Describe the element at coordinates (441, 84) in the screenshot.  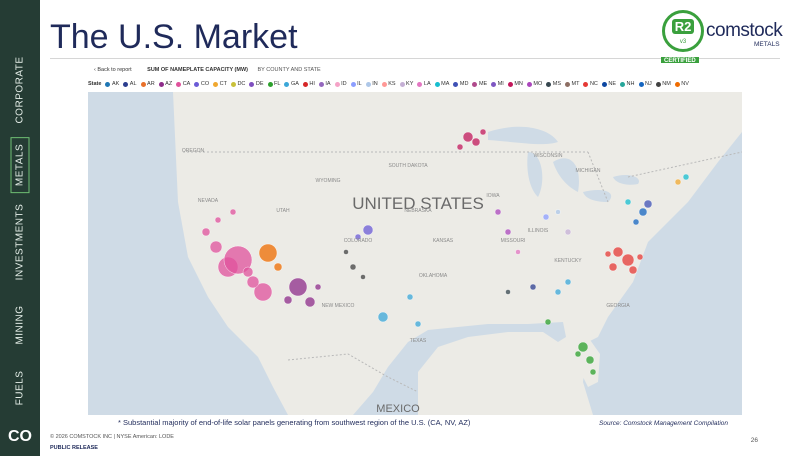
I see `legend-item: MA` at that location.